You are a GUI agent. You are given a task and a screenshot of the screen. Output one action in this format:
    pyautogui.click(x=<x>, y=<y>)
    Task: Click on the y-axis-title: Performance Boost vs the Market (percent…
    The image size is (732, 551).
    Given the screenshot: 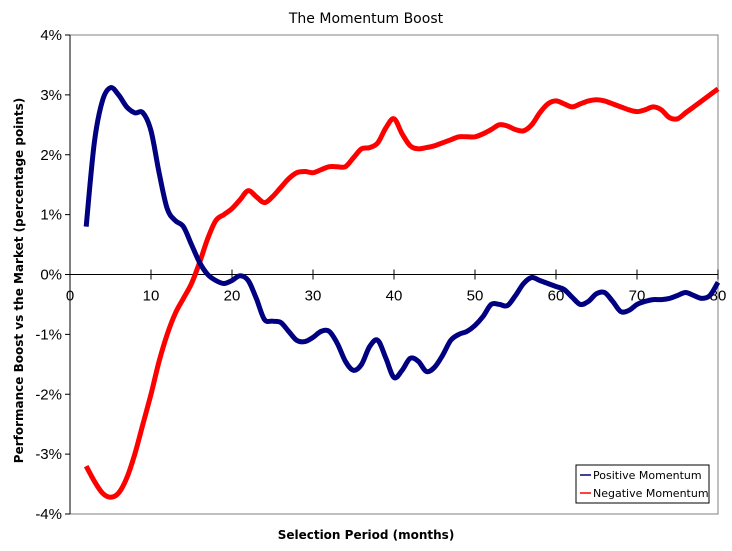 What is the action you would take?
    pyautogui.click(x=19, y=280)
    